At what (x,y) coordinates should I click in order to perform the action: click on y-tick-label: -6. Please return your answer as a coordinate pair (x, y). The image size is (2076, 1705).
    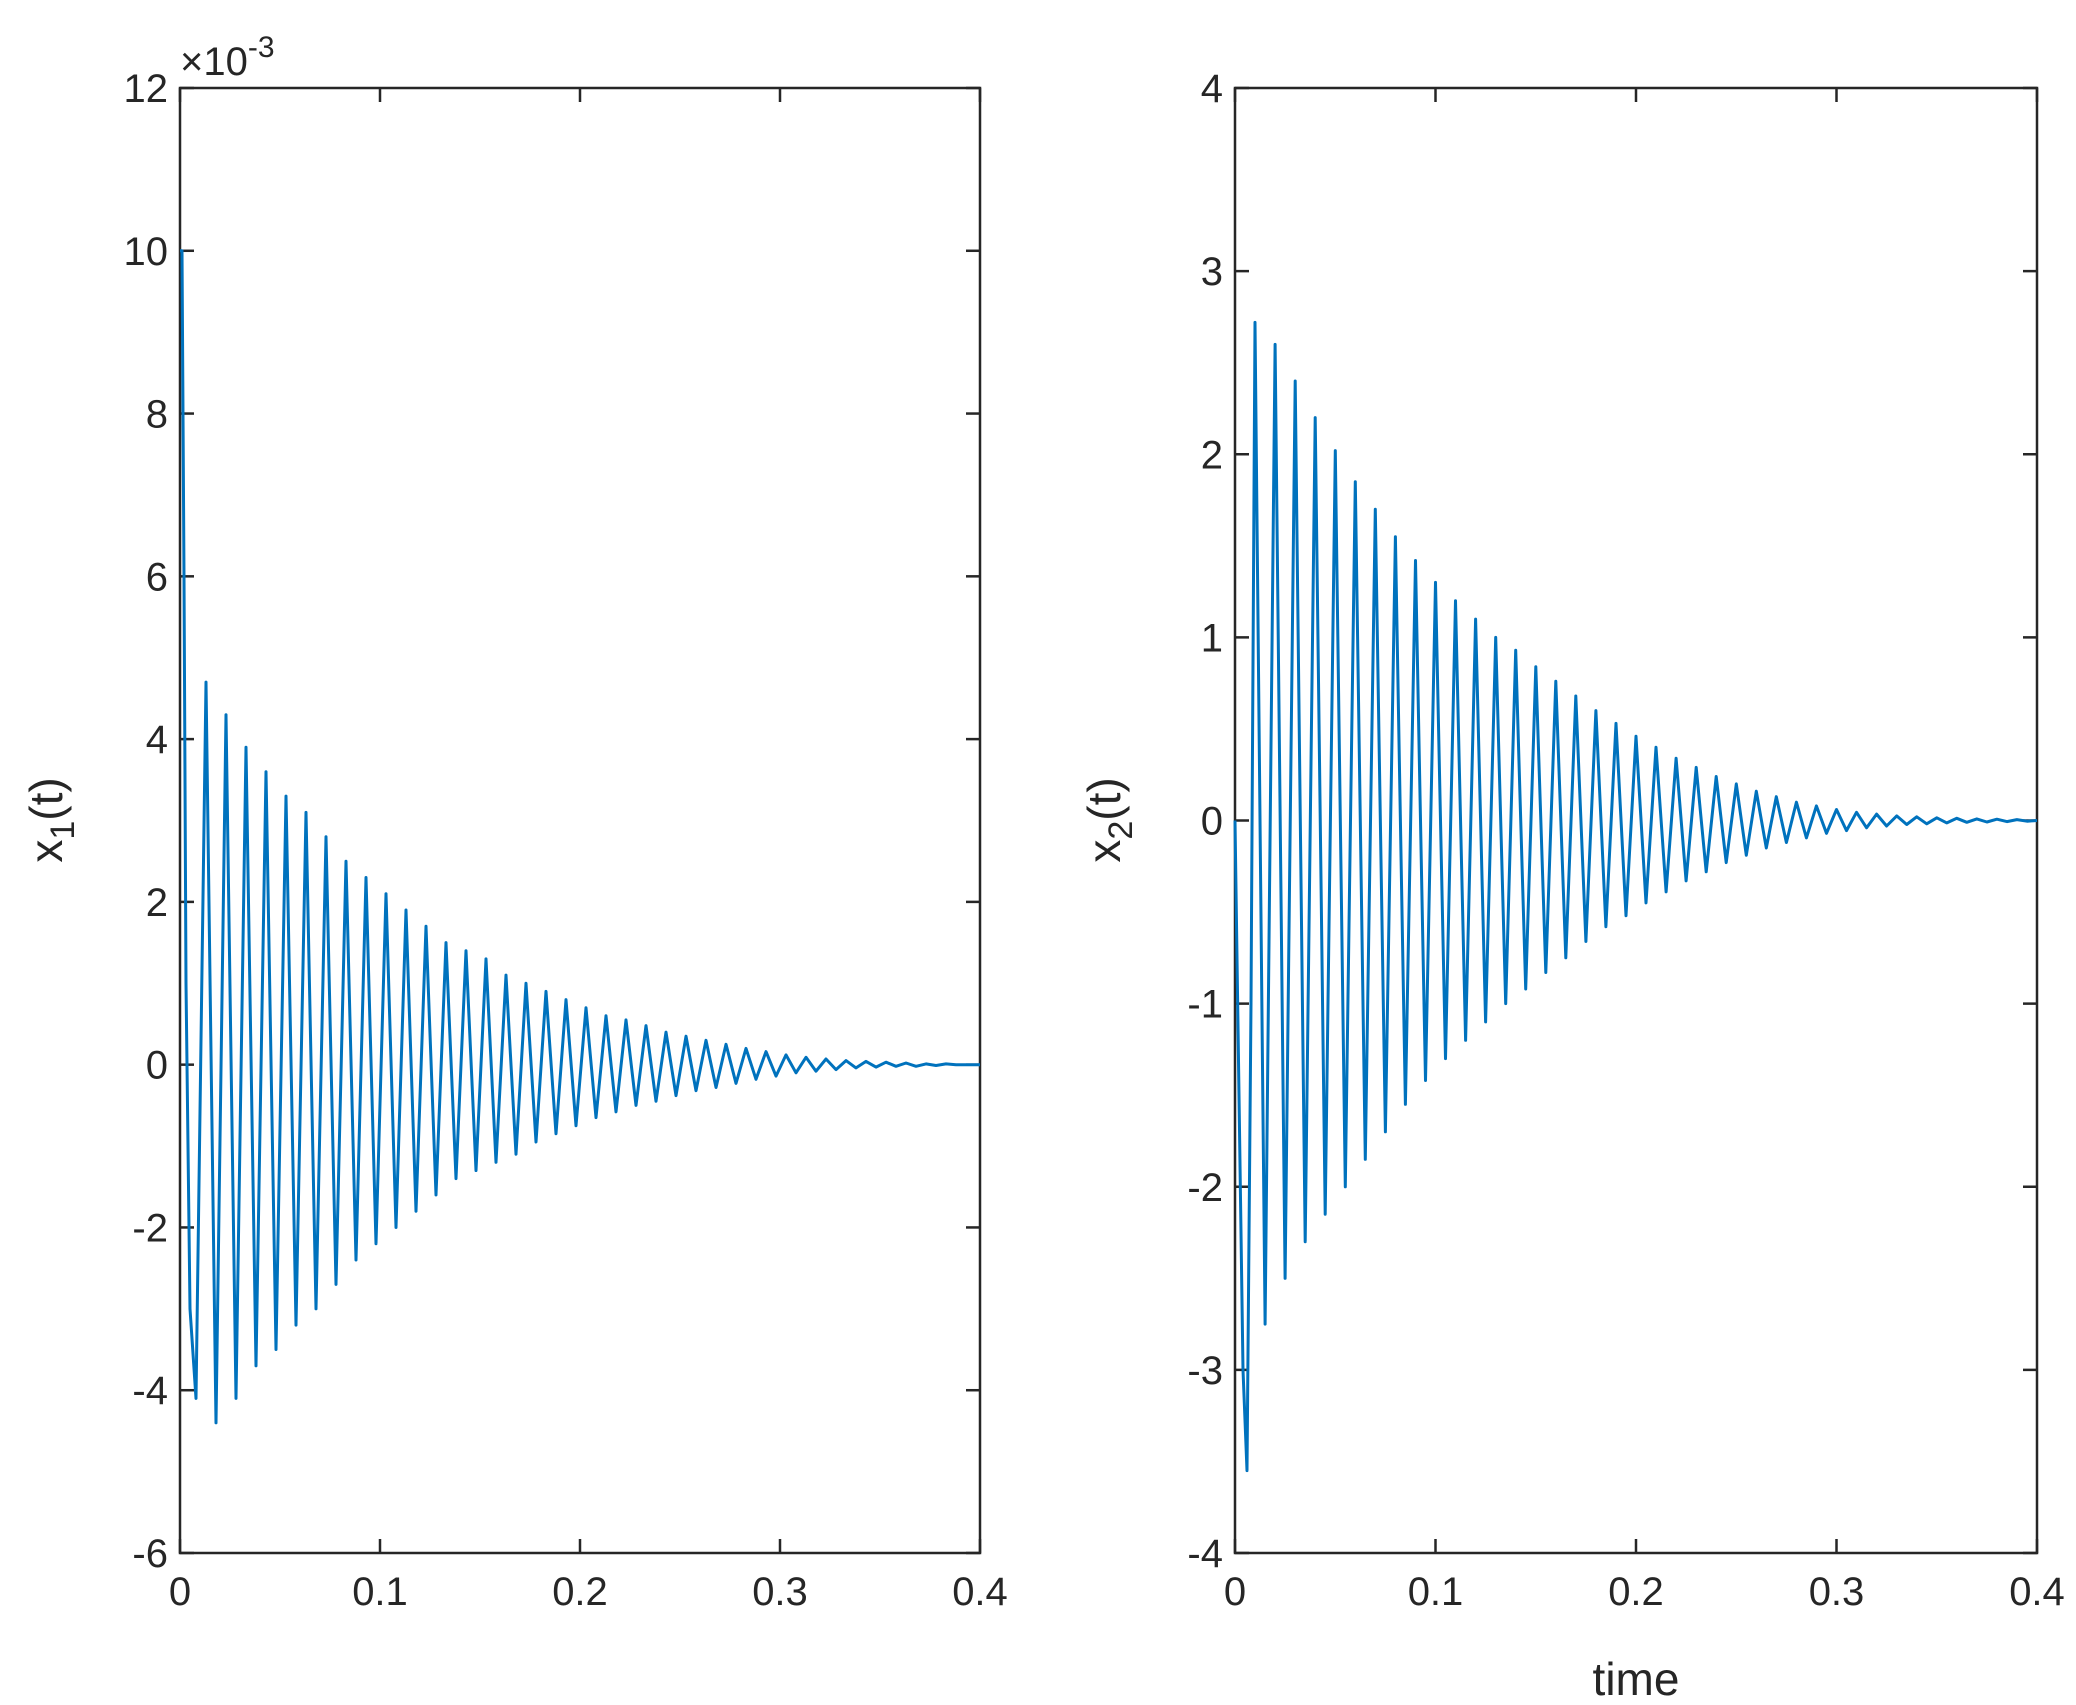
    Looking at the image, I should click on (150, 1554).